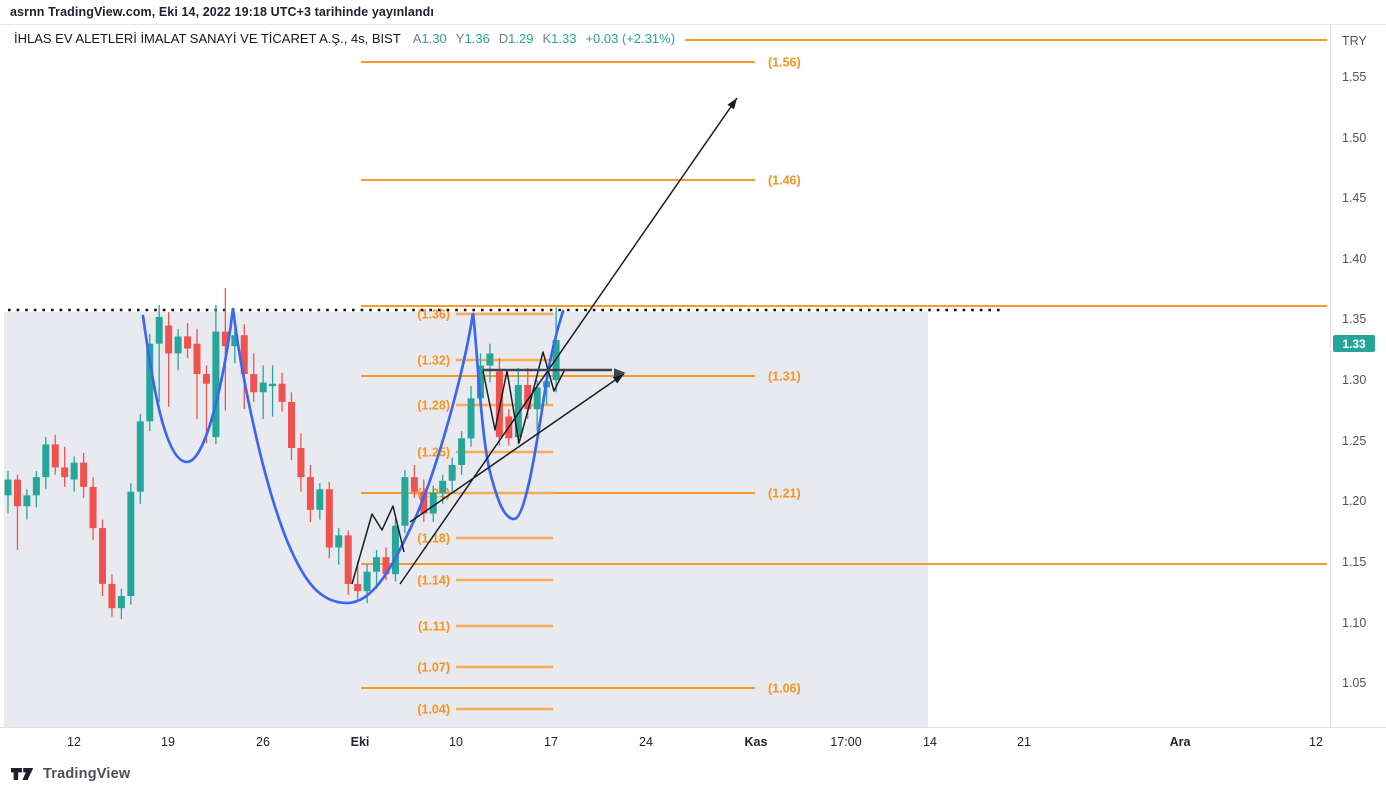  I want to click on footer-bar: TradingView, so click(693, 773).